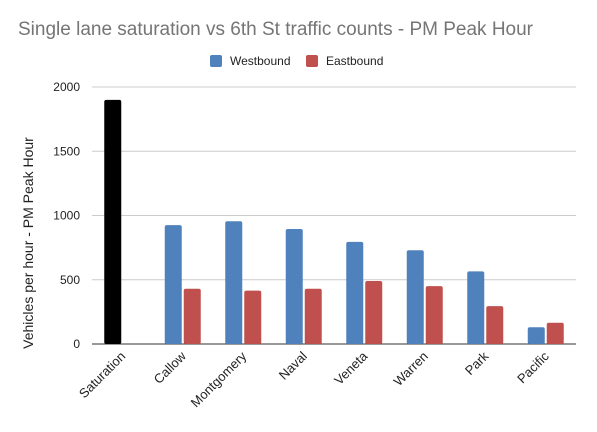 This screenshot has height=432, width=597. I want to click on y-tick-label: 500, so click(70, 280).